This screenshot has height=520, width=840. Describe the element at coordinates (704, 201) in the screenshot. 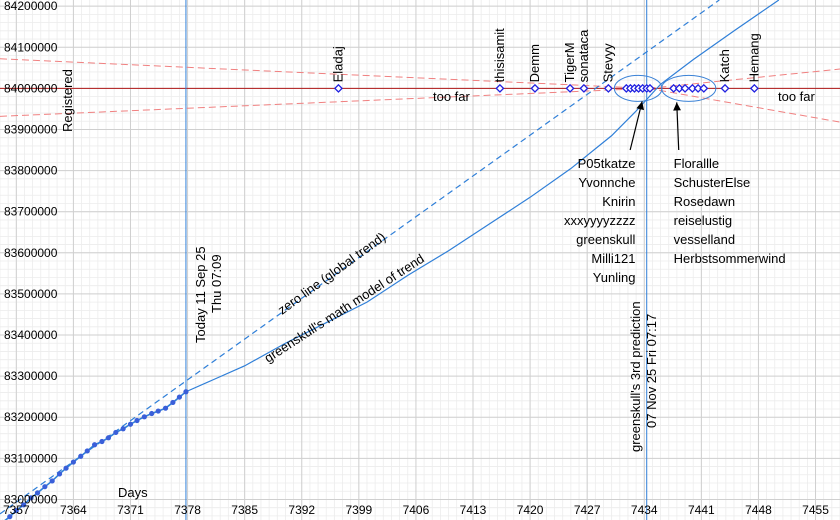

I see `prediction-label: Rosedawn` at that location.